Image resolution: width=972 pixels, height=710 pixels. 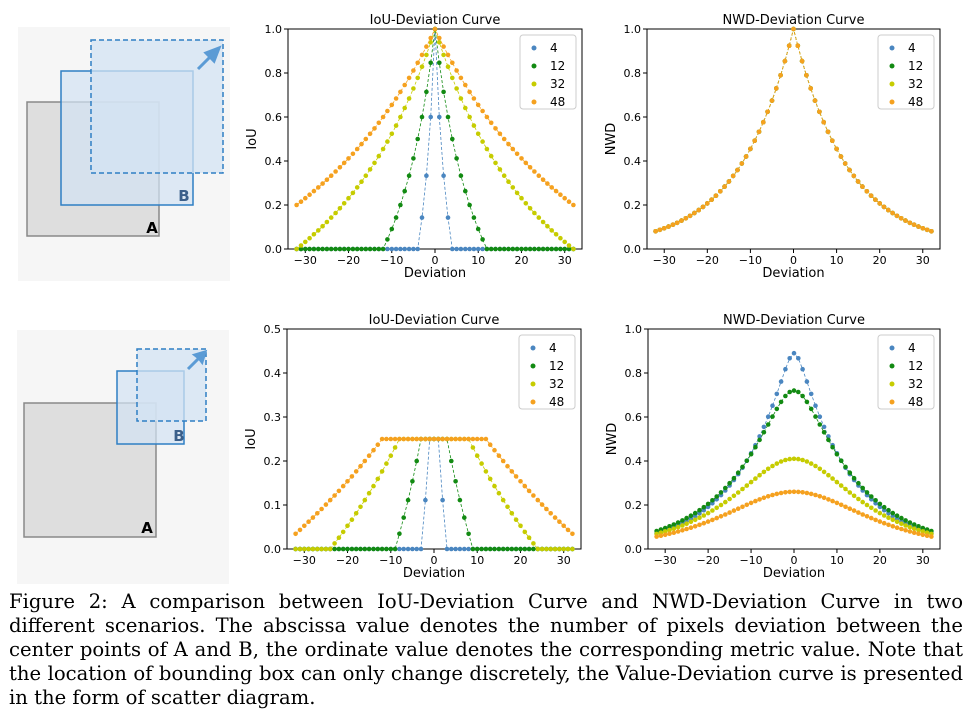 I want to click on diagram-bottom: A B, so click(x=123, y=457).